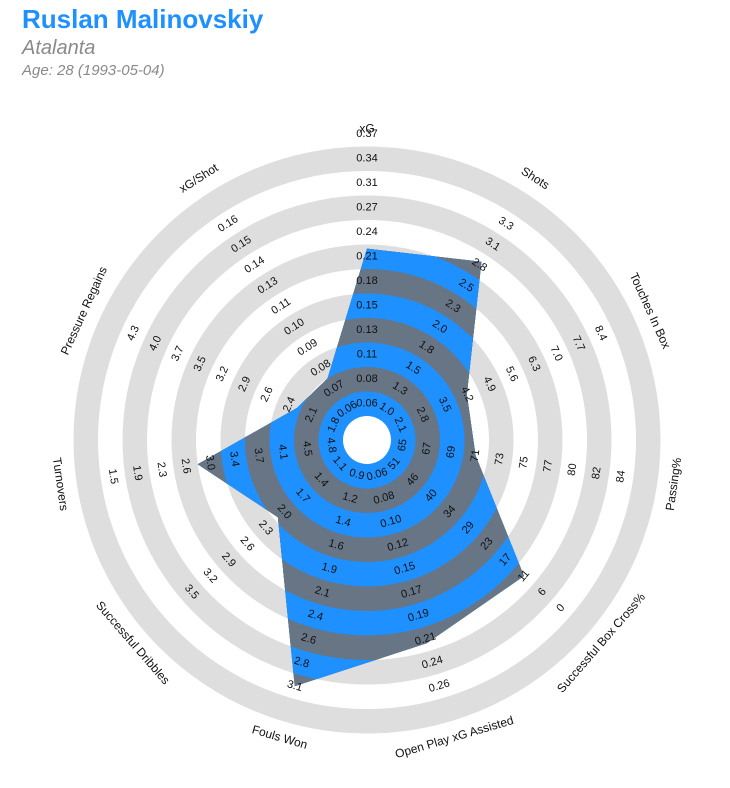 This screenshot has height=788, width=730. What do you see at coordinates (311, 414) in the screenshot?
I see `tick-pressure-regains-2: 2.1` at bounding box center [311, 414].